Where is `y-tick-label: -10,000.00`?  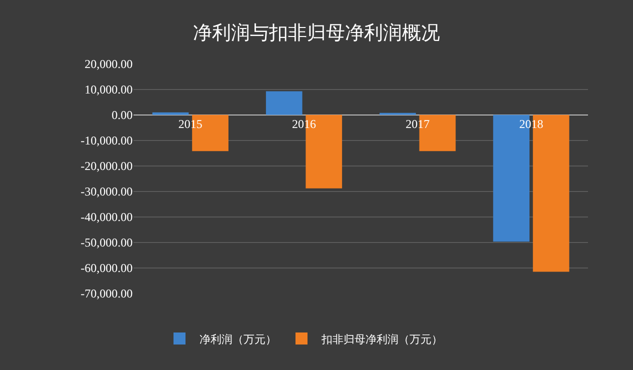 y-tick-label: -10,000.00 is located at coordinates (106, 141).